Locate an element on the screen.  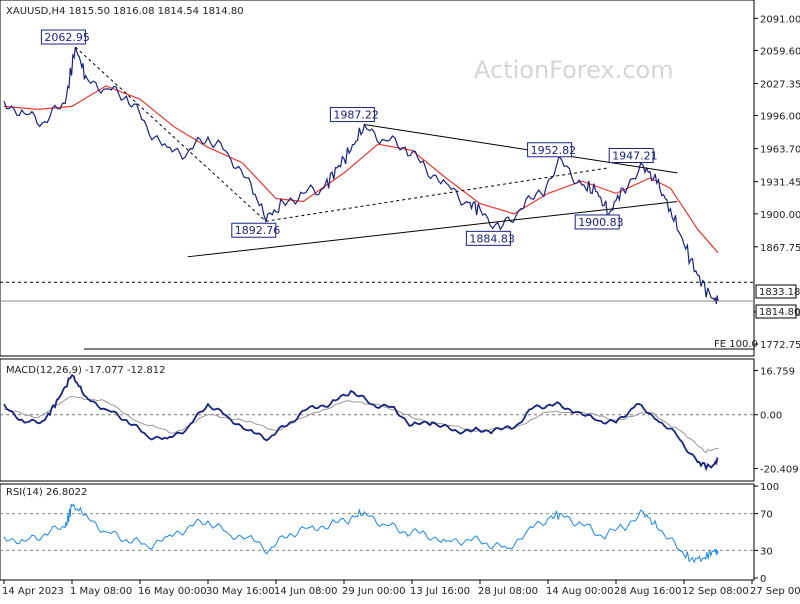
y-tick-label: -20.409 is located at coordinates (779, 470).